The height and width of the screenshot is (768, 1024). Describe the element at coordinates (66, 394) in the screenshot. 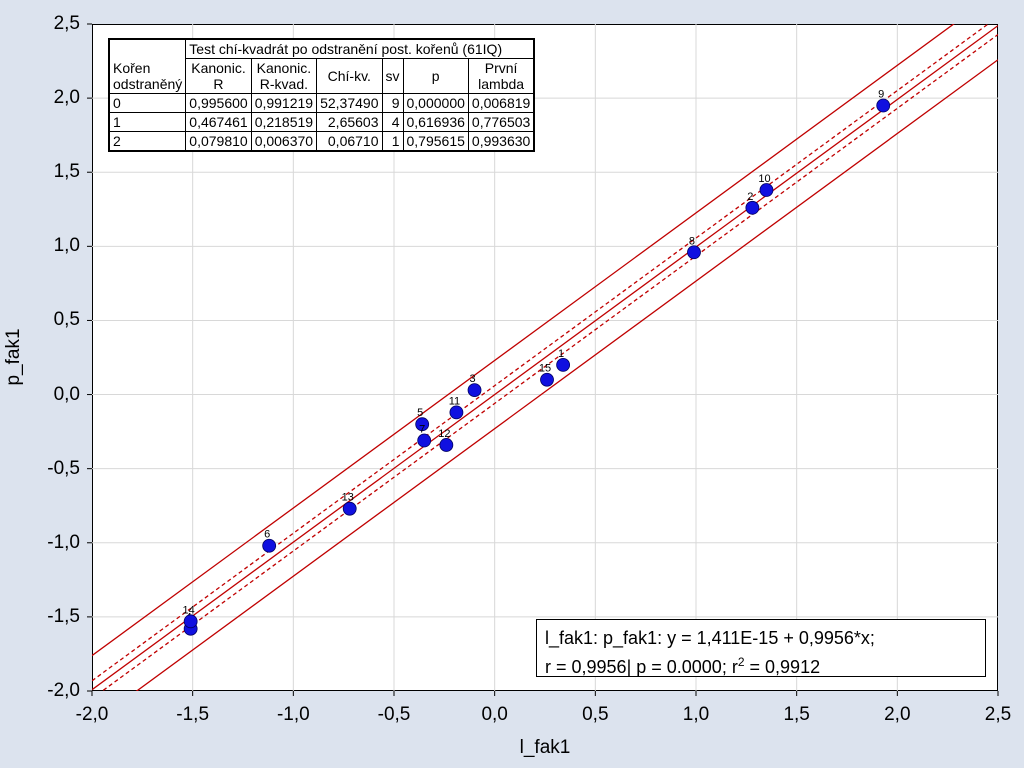

I see `y-tick-label: 0,0` at that location.